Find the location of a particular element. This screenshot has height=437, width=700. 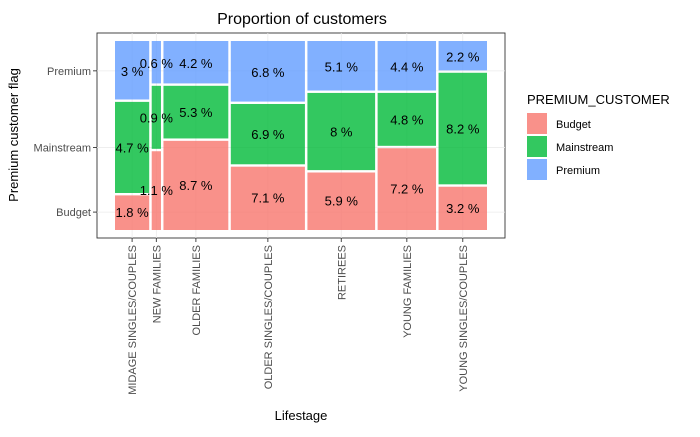

tile-label: 1.8 % is located at coordinates (132, 212).